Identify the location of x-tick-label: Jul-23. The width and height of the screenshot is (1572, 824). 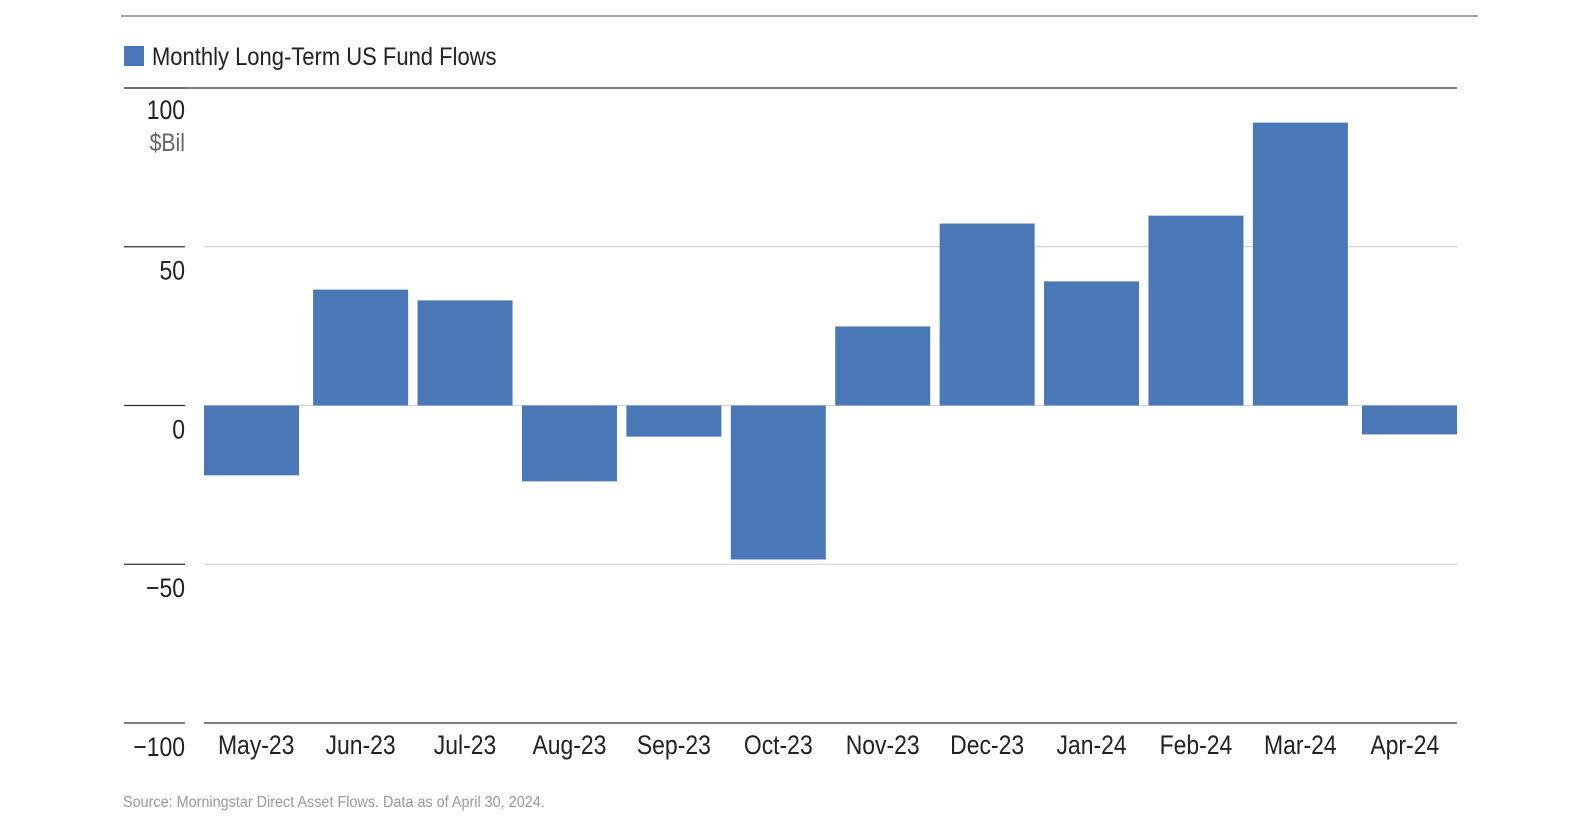
(465, 745).